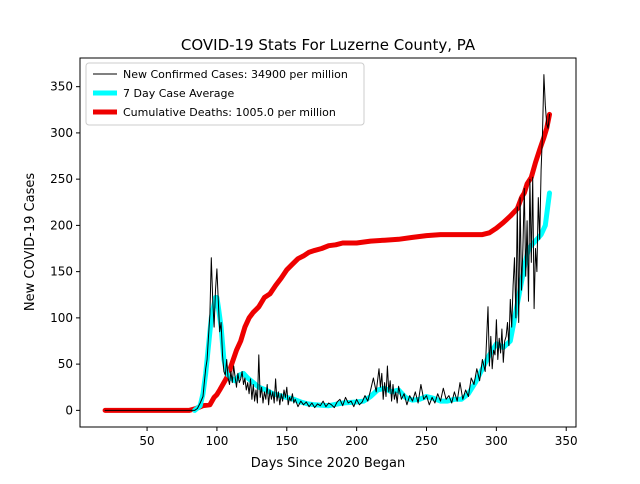  Describe the element at coordinates (61, 179) in the screenshot. I see `y-tick-label: 250` at that location.